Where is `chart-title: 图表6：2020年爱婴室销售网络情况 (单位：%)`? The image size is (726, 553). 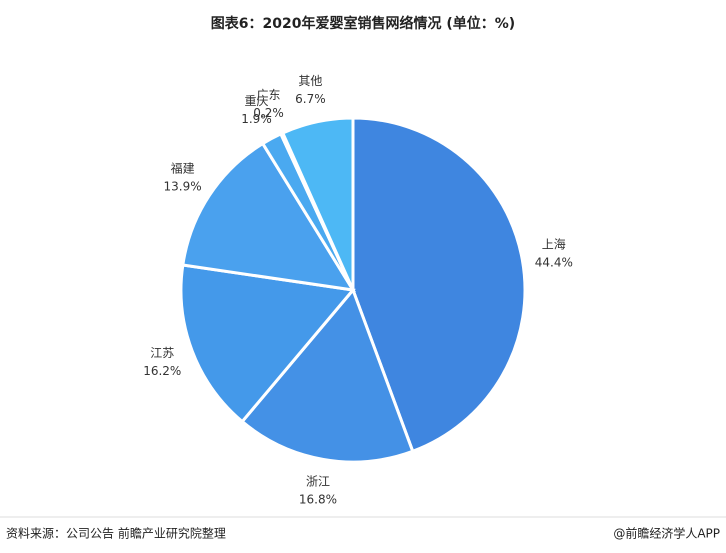
chart-title: 图表6：2020年爱婴室销售网络情况 (单位：%) is located at coordinates (363, 23).